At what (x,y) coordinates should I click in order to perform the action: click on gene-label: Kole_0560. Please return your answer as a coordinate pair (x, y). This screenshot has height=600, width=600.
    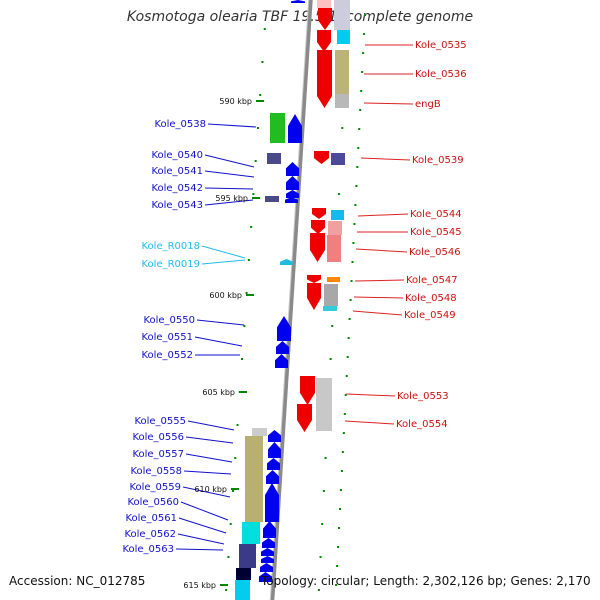
    Looking at the image, I should click on (153, 502).